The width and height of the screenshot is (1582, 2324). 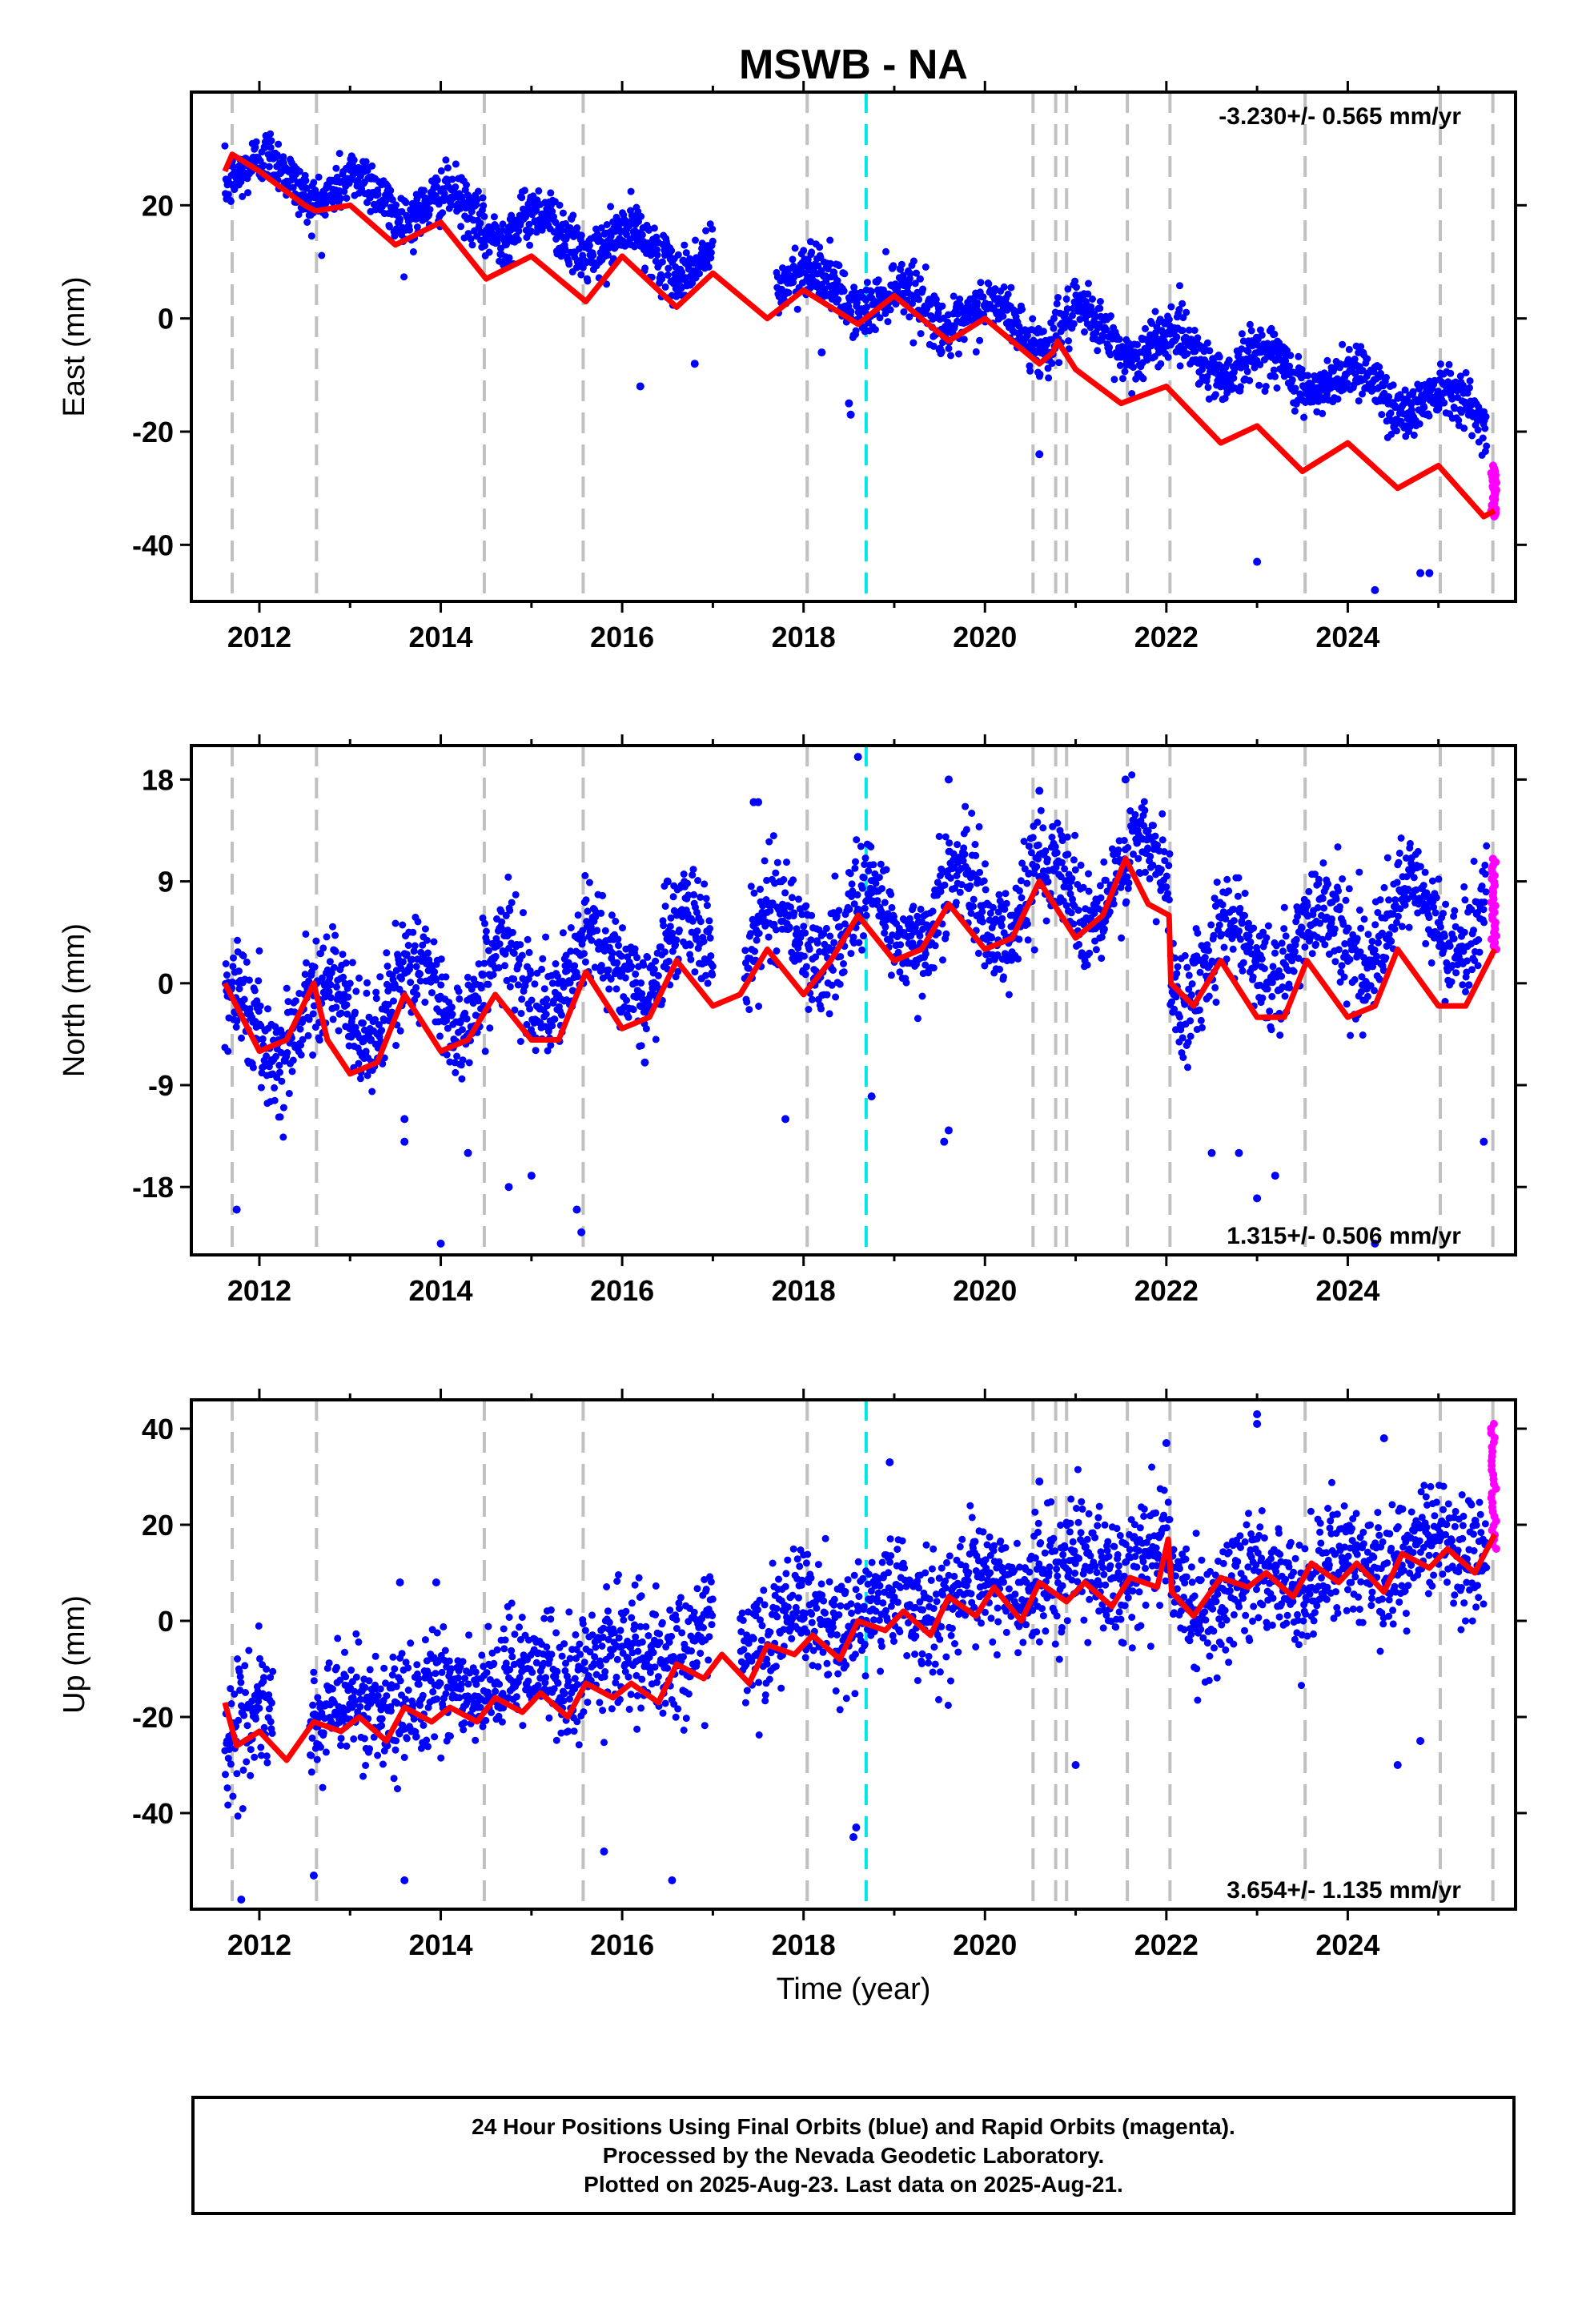 What do you see at coordinates (161, 1085) in the screenshot?
I see `y-tick-label: -9` at bounding box center [161, 1085].